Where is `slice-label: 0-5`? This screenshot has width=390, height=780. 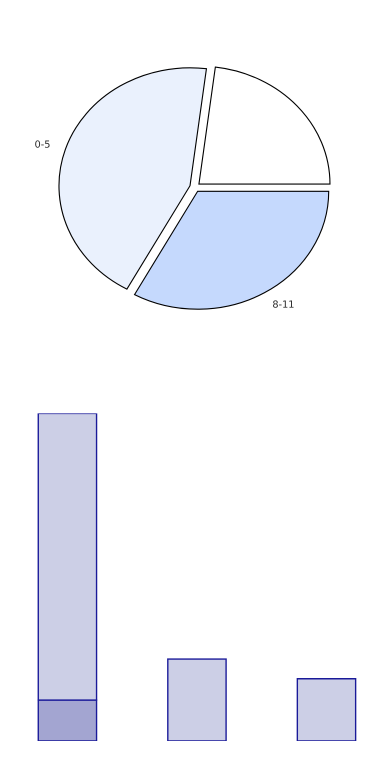 slice-label: 0-5 is located at coordinates (42, 144).